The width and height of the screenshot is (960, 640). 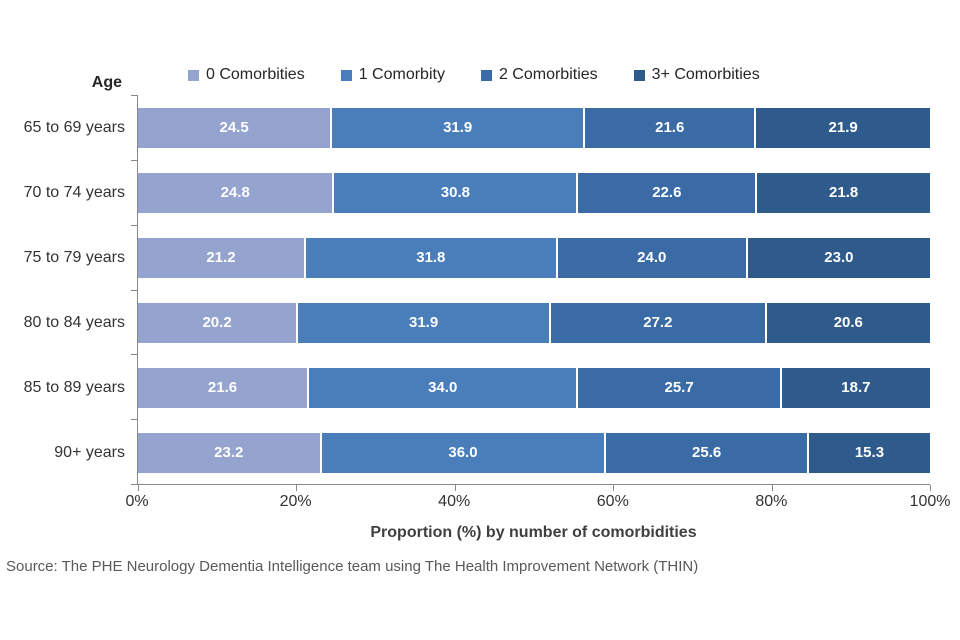 I want to click on stacked-bar: 24.5 31.9 21.6 21.9, so click(x=534, y=127).